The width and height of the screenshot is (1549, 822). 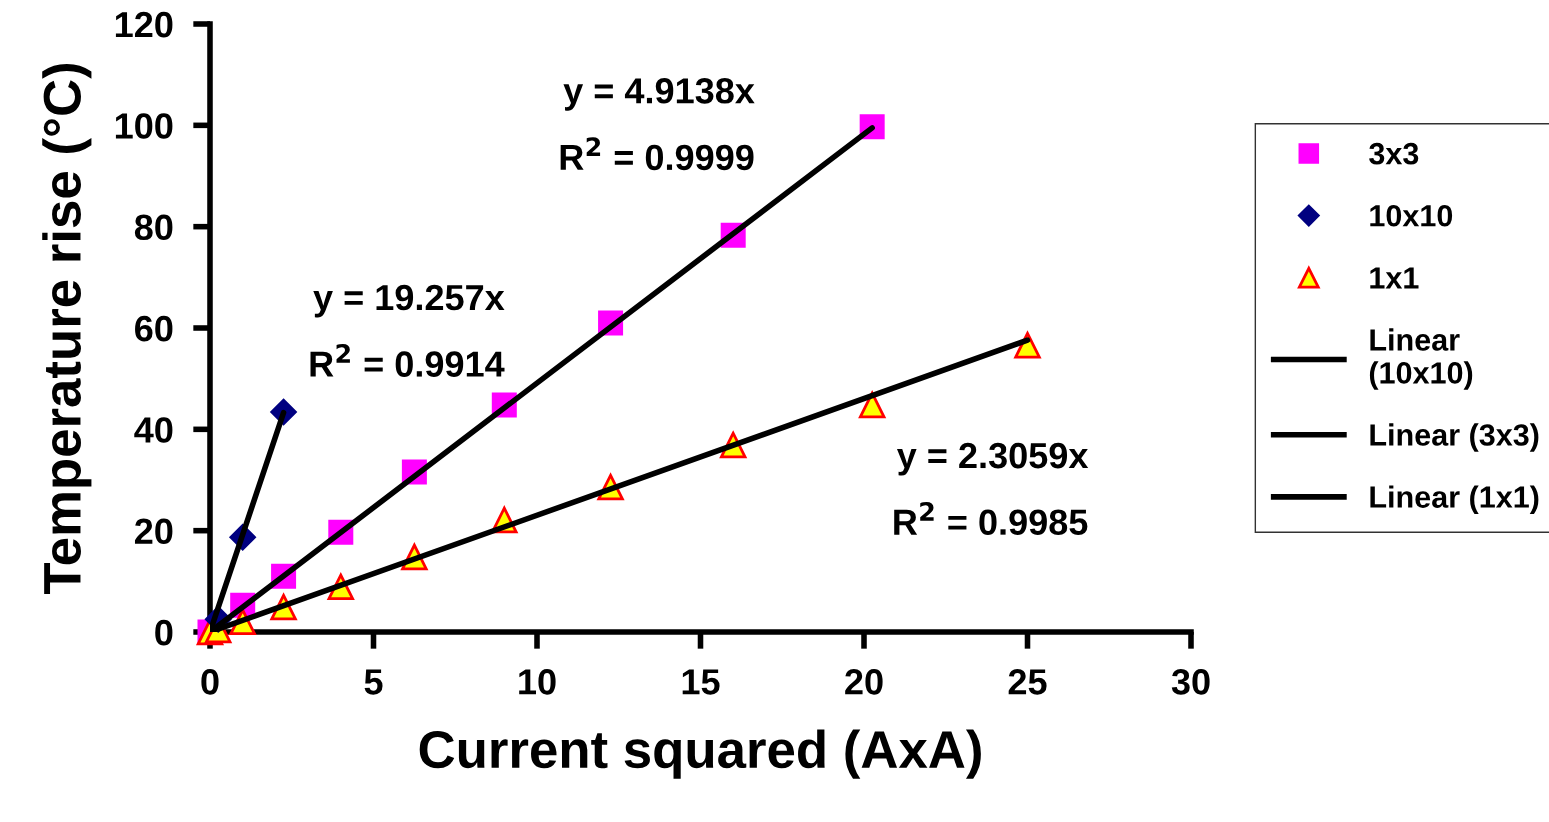 What do you see at coordinates (164, 632) in the screenshot?
I see `y-tick-label: 0` at bounding box center [164, 632].